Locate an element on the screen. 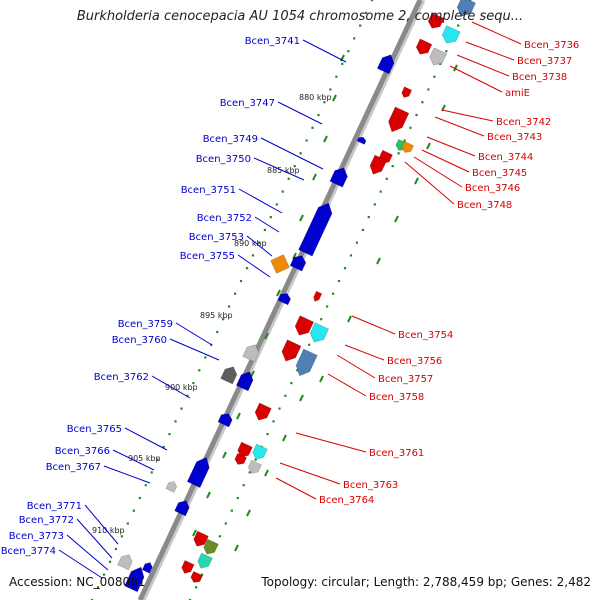 The image size is (600, 600). forward-gene-label: Bcen_3754 is located at coordinates (425, 335).